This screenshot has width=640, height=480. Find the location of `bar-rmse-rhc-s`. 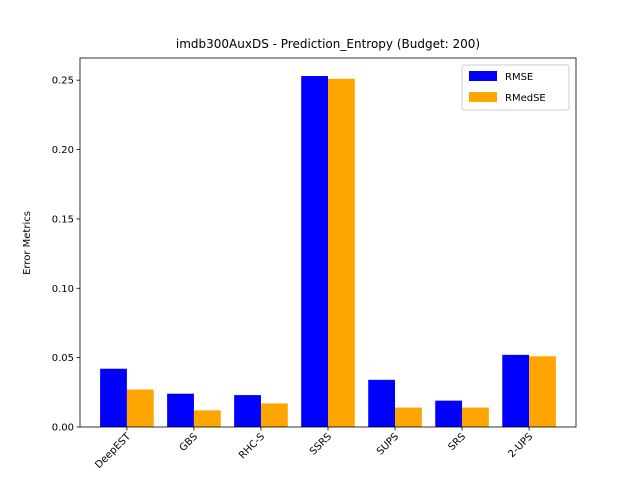

bar-rmse-rhc-s is located at coordinates (247, 411).